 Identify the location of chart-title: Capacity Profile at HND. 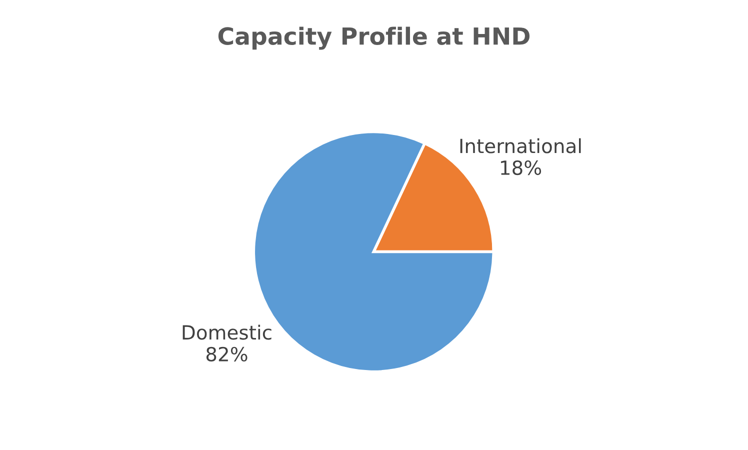
(374, 38).